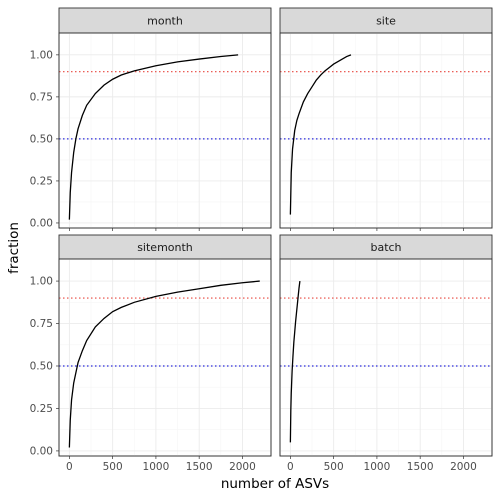 The height and width of the screenshot is (500, 500). Describe the element at coordinates (275, 484) in the screenshot. I see `x-axis-title: number of ASVs` at that location.